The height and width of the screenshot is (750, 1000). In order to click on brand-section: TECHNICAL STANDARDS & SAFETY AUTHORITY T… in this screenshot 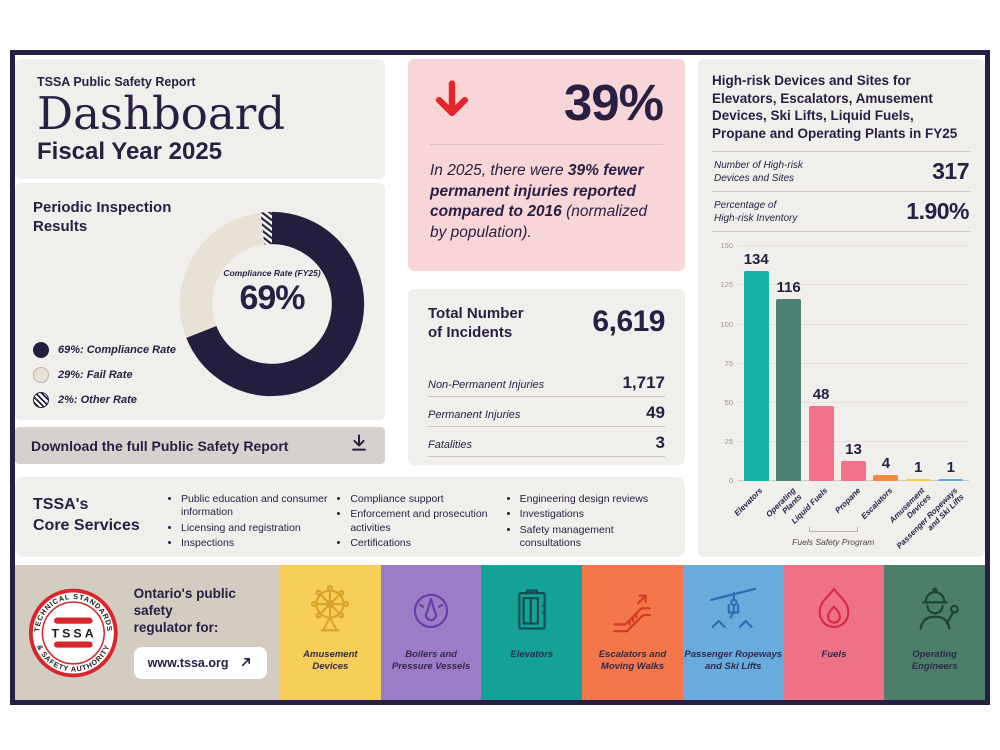, I will do `click(147, 632)`.